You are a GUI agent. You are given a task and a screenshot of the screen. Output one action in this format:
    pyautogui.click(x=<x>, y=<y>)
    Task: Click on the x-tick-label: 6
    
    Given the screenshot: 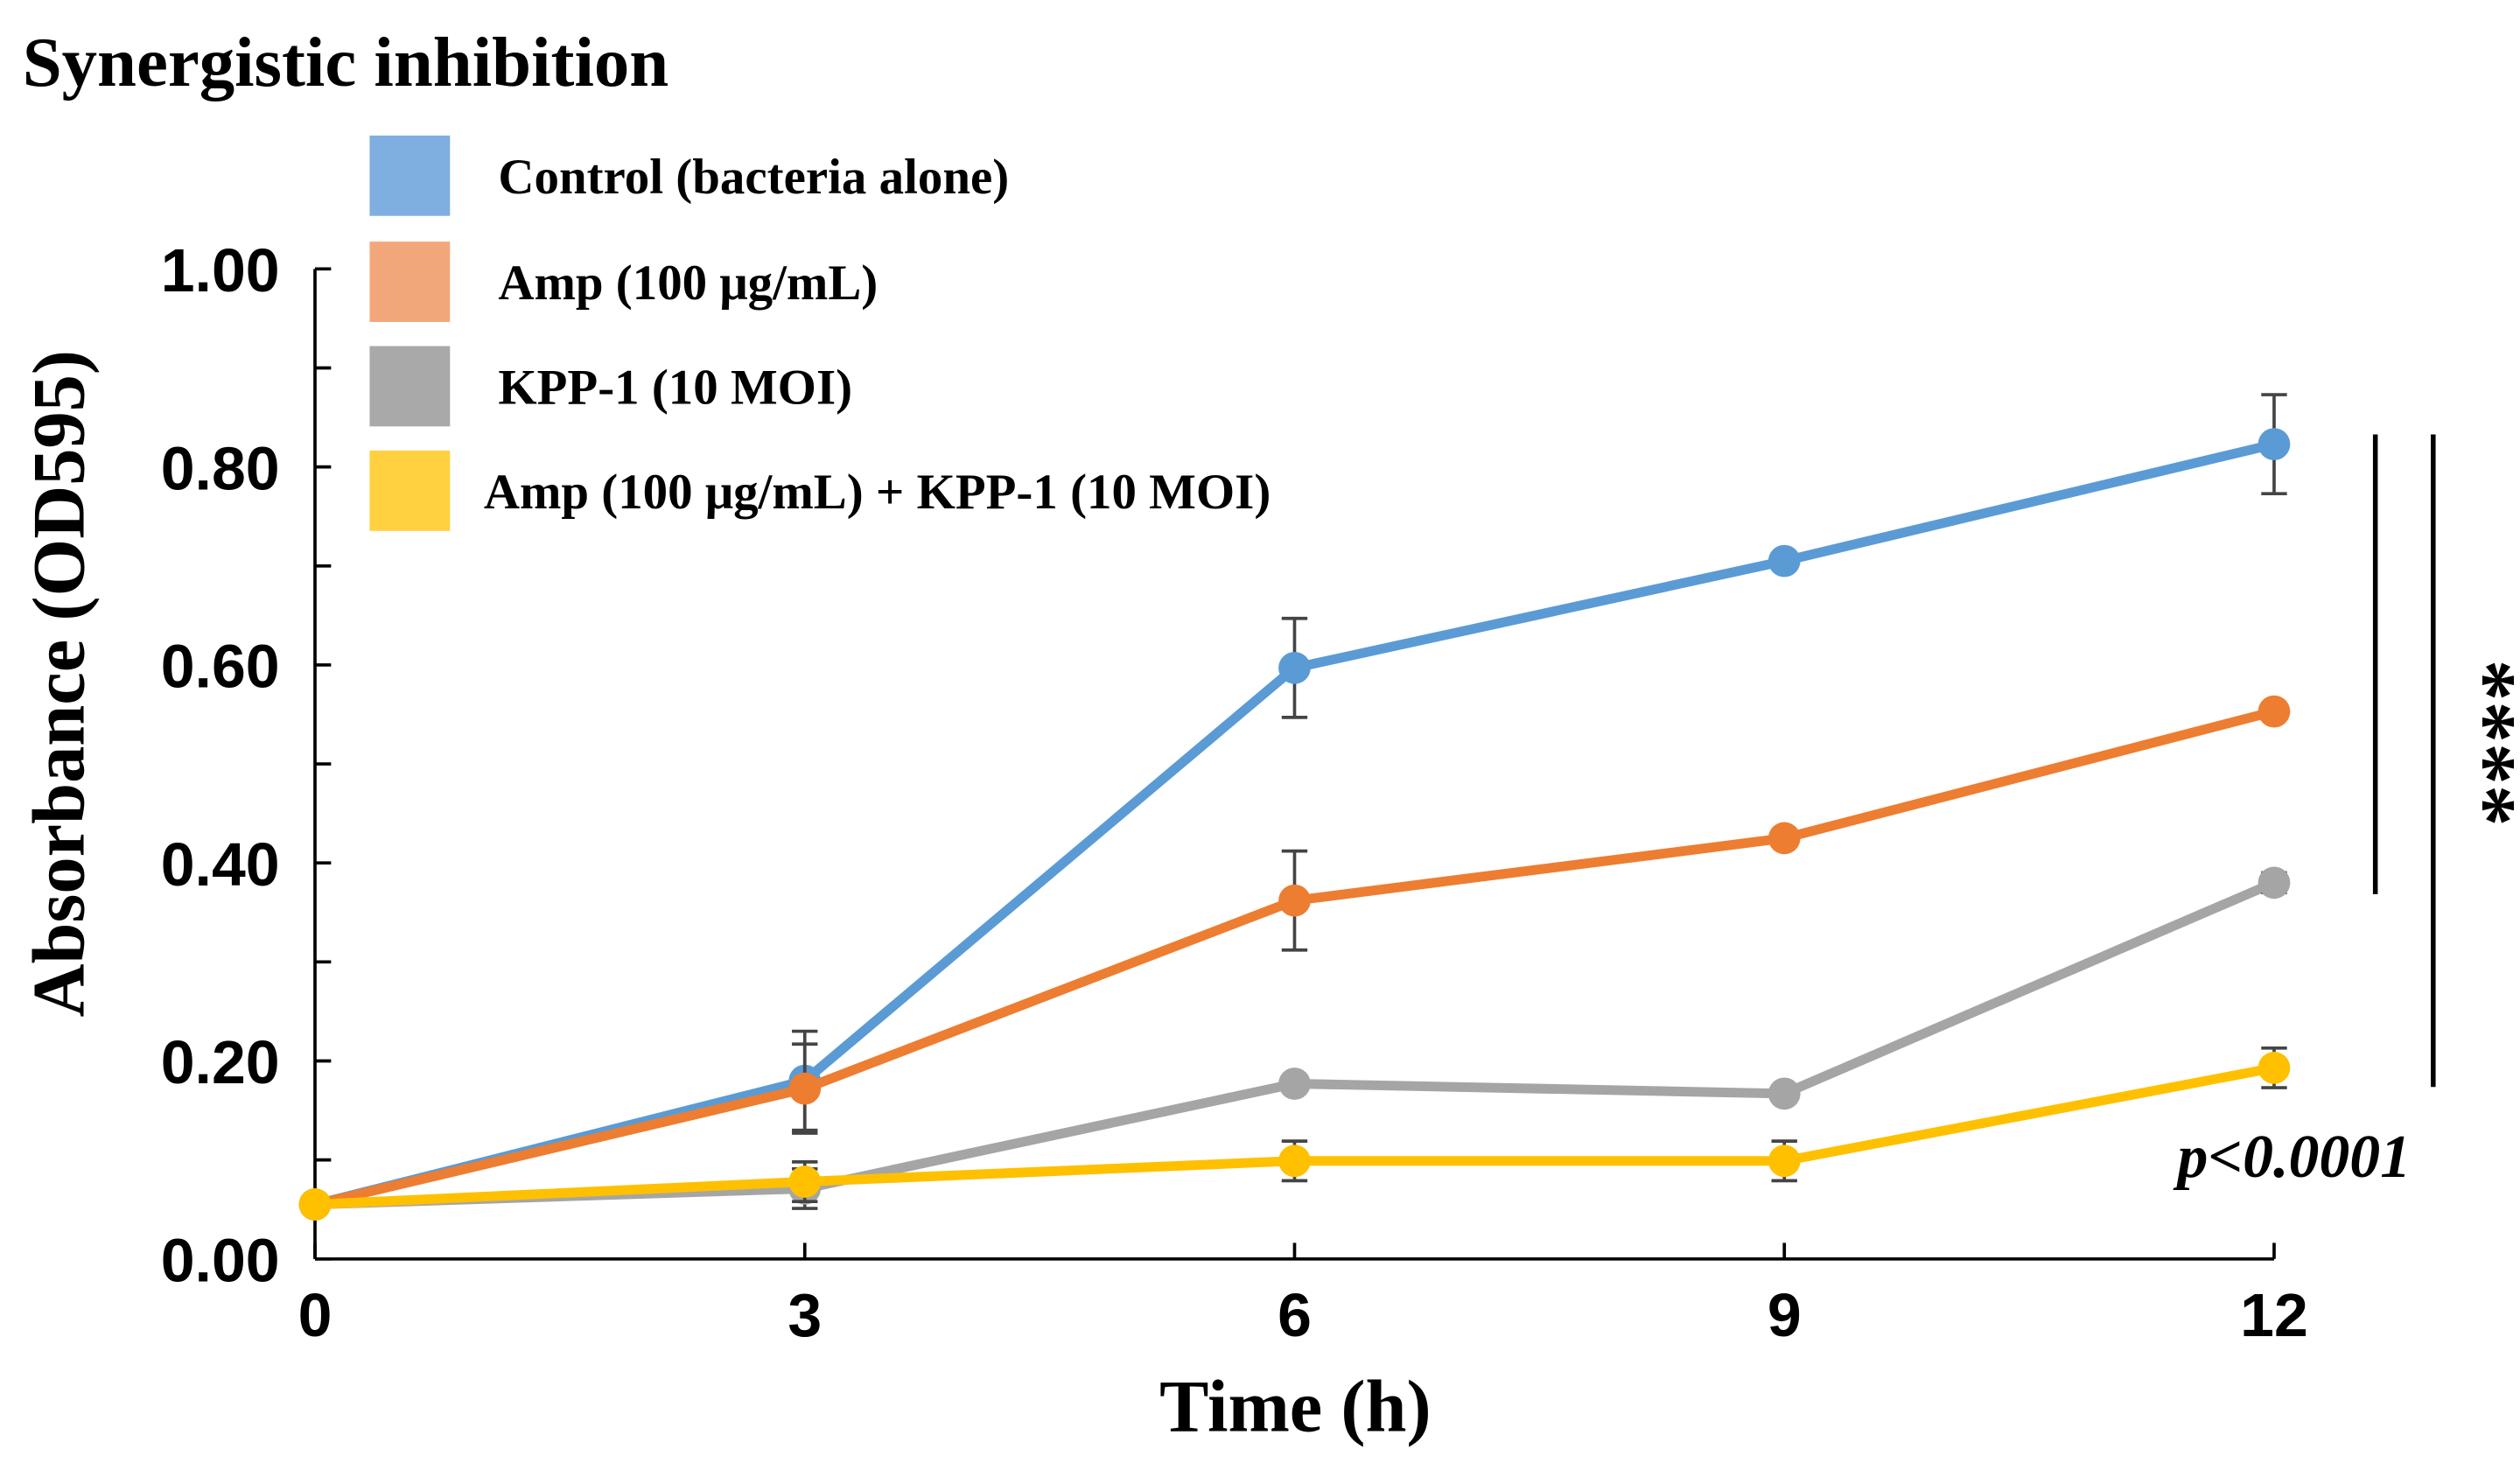 What is the action you would take?
    pyautogui.click(x=1295, y=1315)
    